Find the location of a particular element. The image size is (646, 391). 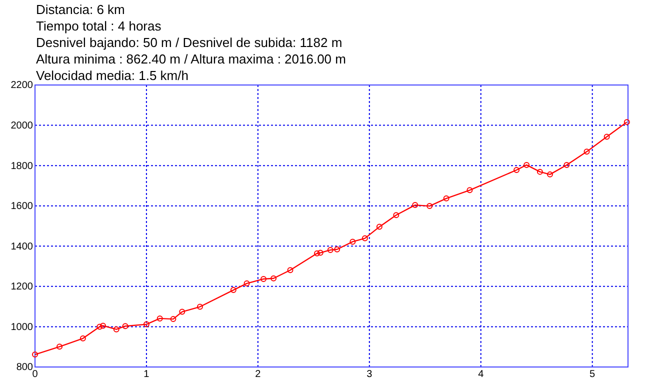

y-tick-label: 1400 is located at coordinates (22, 246).